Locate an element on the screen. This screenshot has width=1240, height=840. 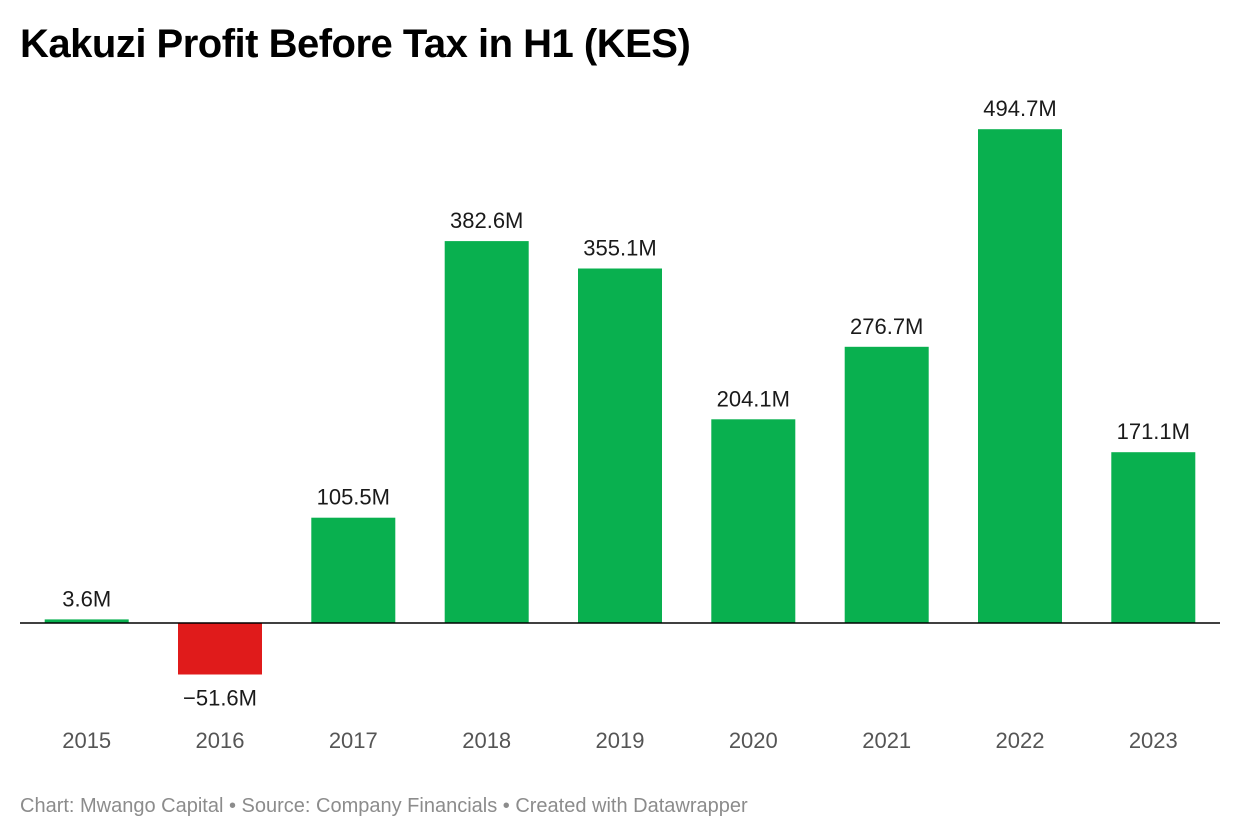
x-tick-label-2022: 2022 is located at coordinates (1020, 740).